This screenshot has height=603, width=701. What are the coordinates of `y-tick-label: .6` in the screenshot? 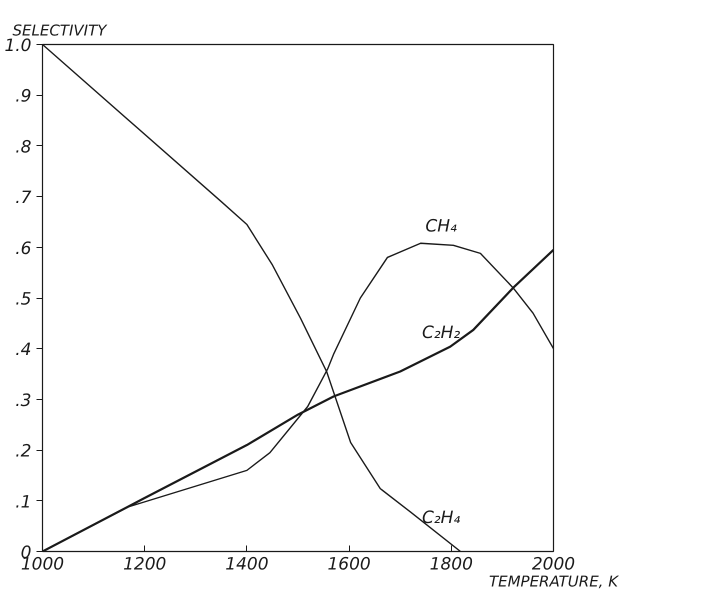 It's located at (23, 248).